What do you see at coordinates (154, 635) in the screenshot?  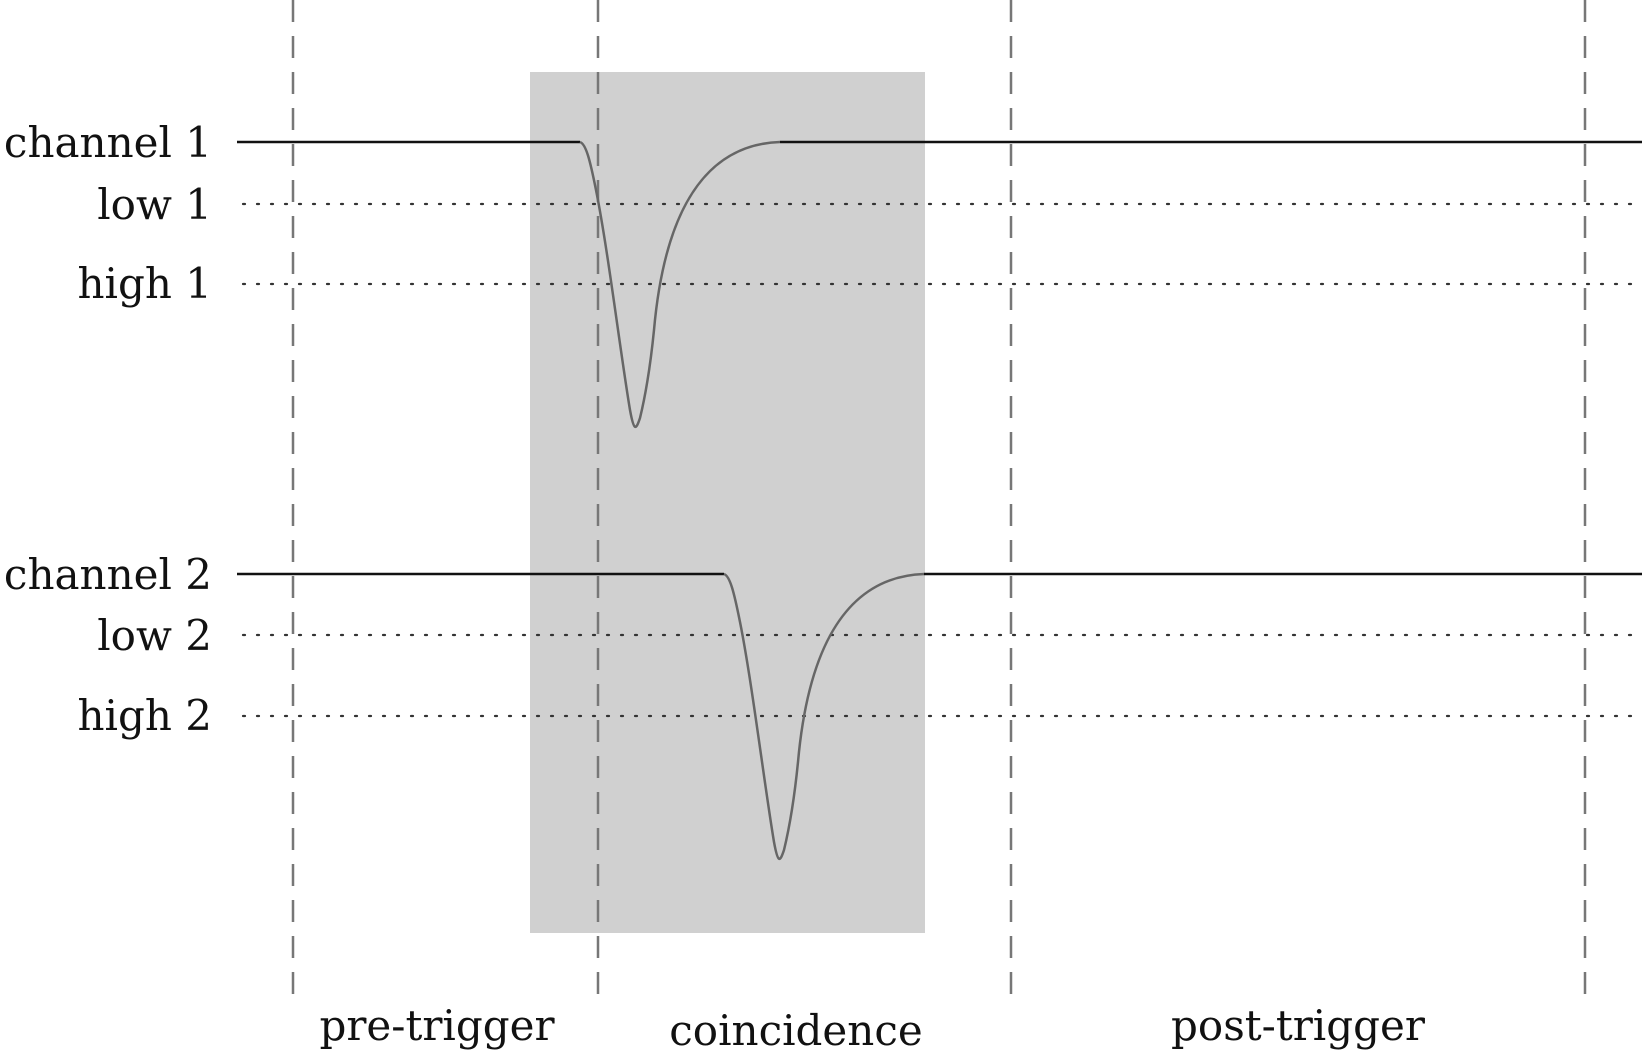 I see `low-2-label: low 2` at bounding box center [154, 635].